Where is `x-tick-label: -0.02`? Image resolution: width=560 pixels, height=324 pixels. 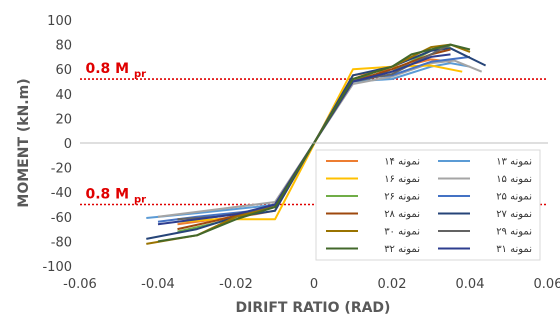 x-tick-label: -0.02 is located at coordinates (236, 284).